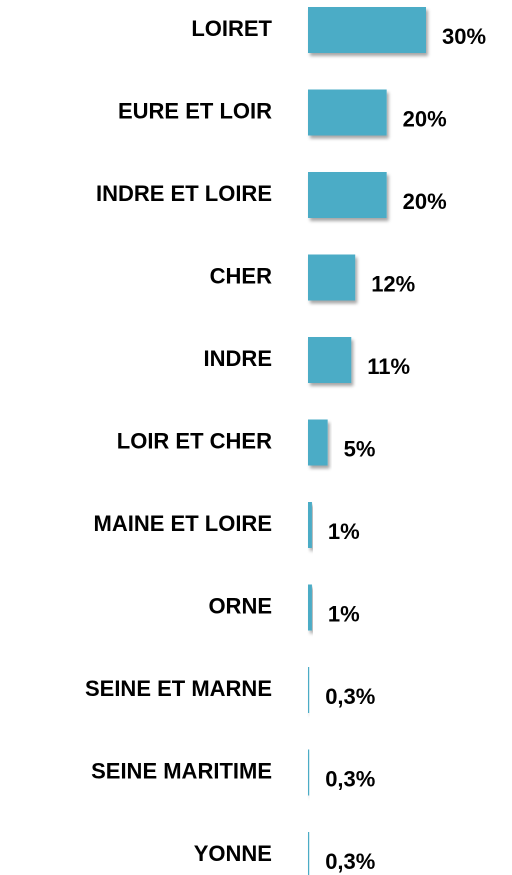 This screenshot has width=512, height=875. Describe the element at coordinates (231, 28) in the screenshot. I see `category-label: LOIRET` at that location.